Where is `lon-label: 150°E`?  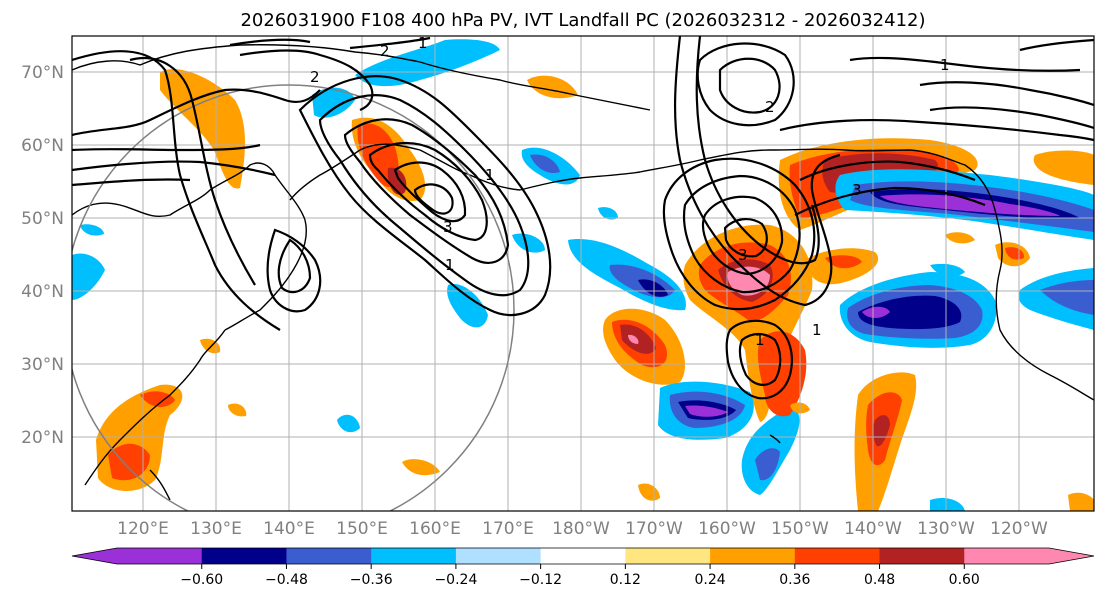
lon-label: 150°E is located at coordinates (362, 529).